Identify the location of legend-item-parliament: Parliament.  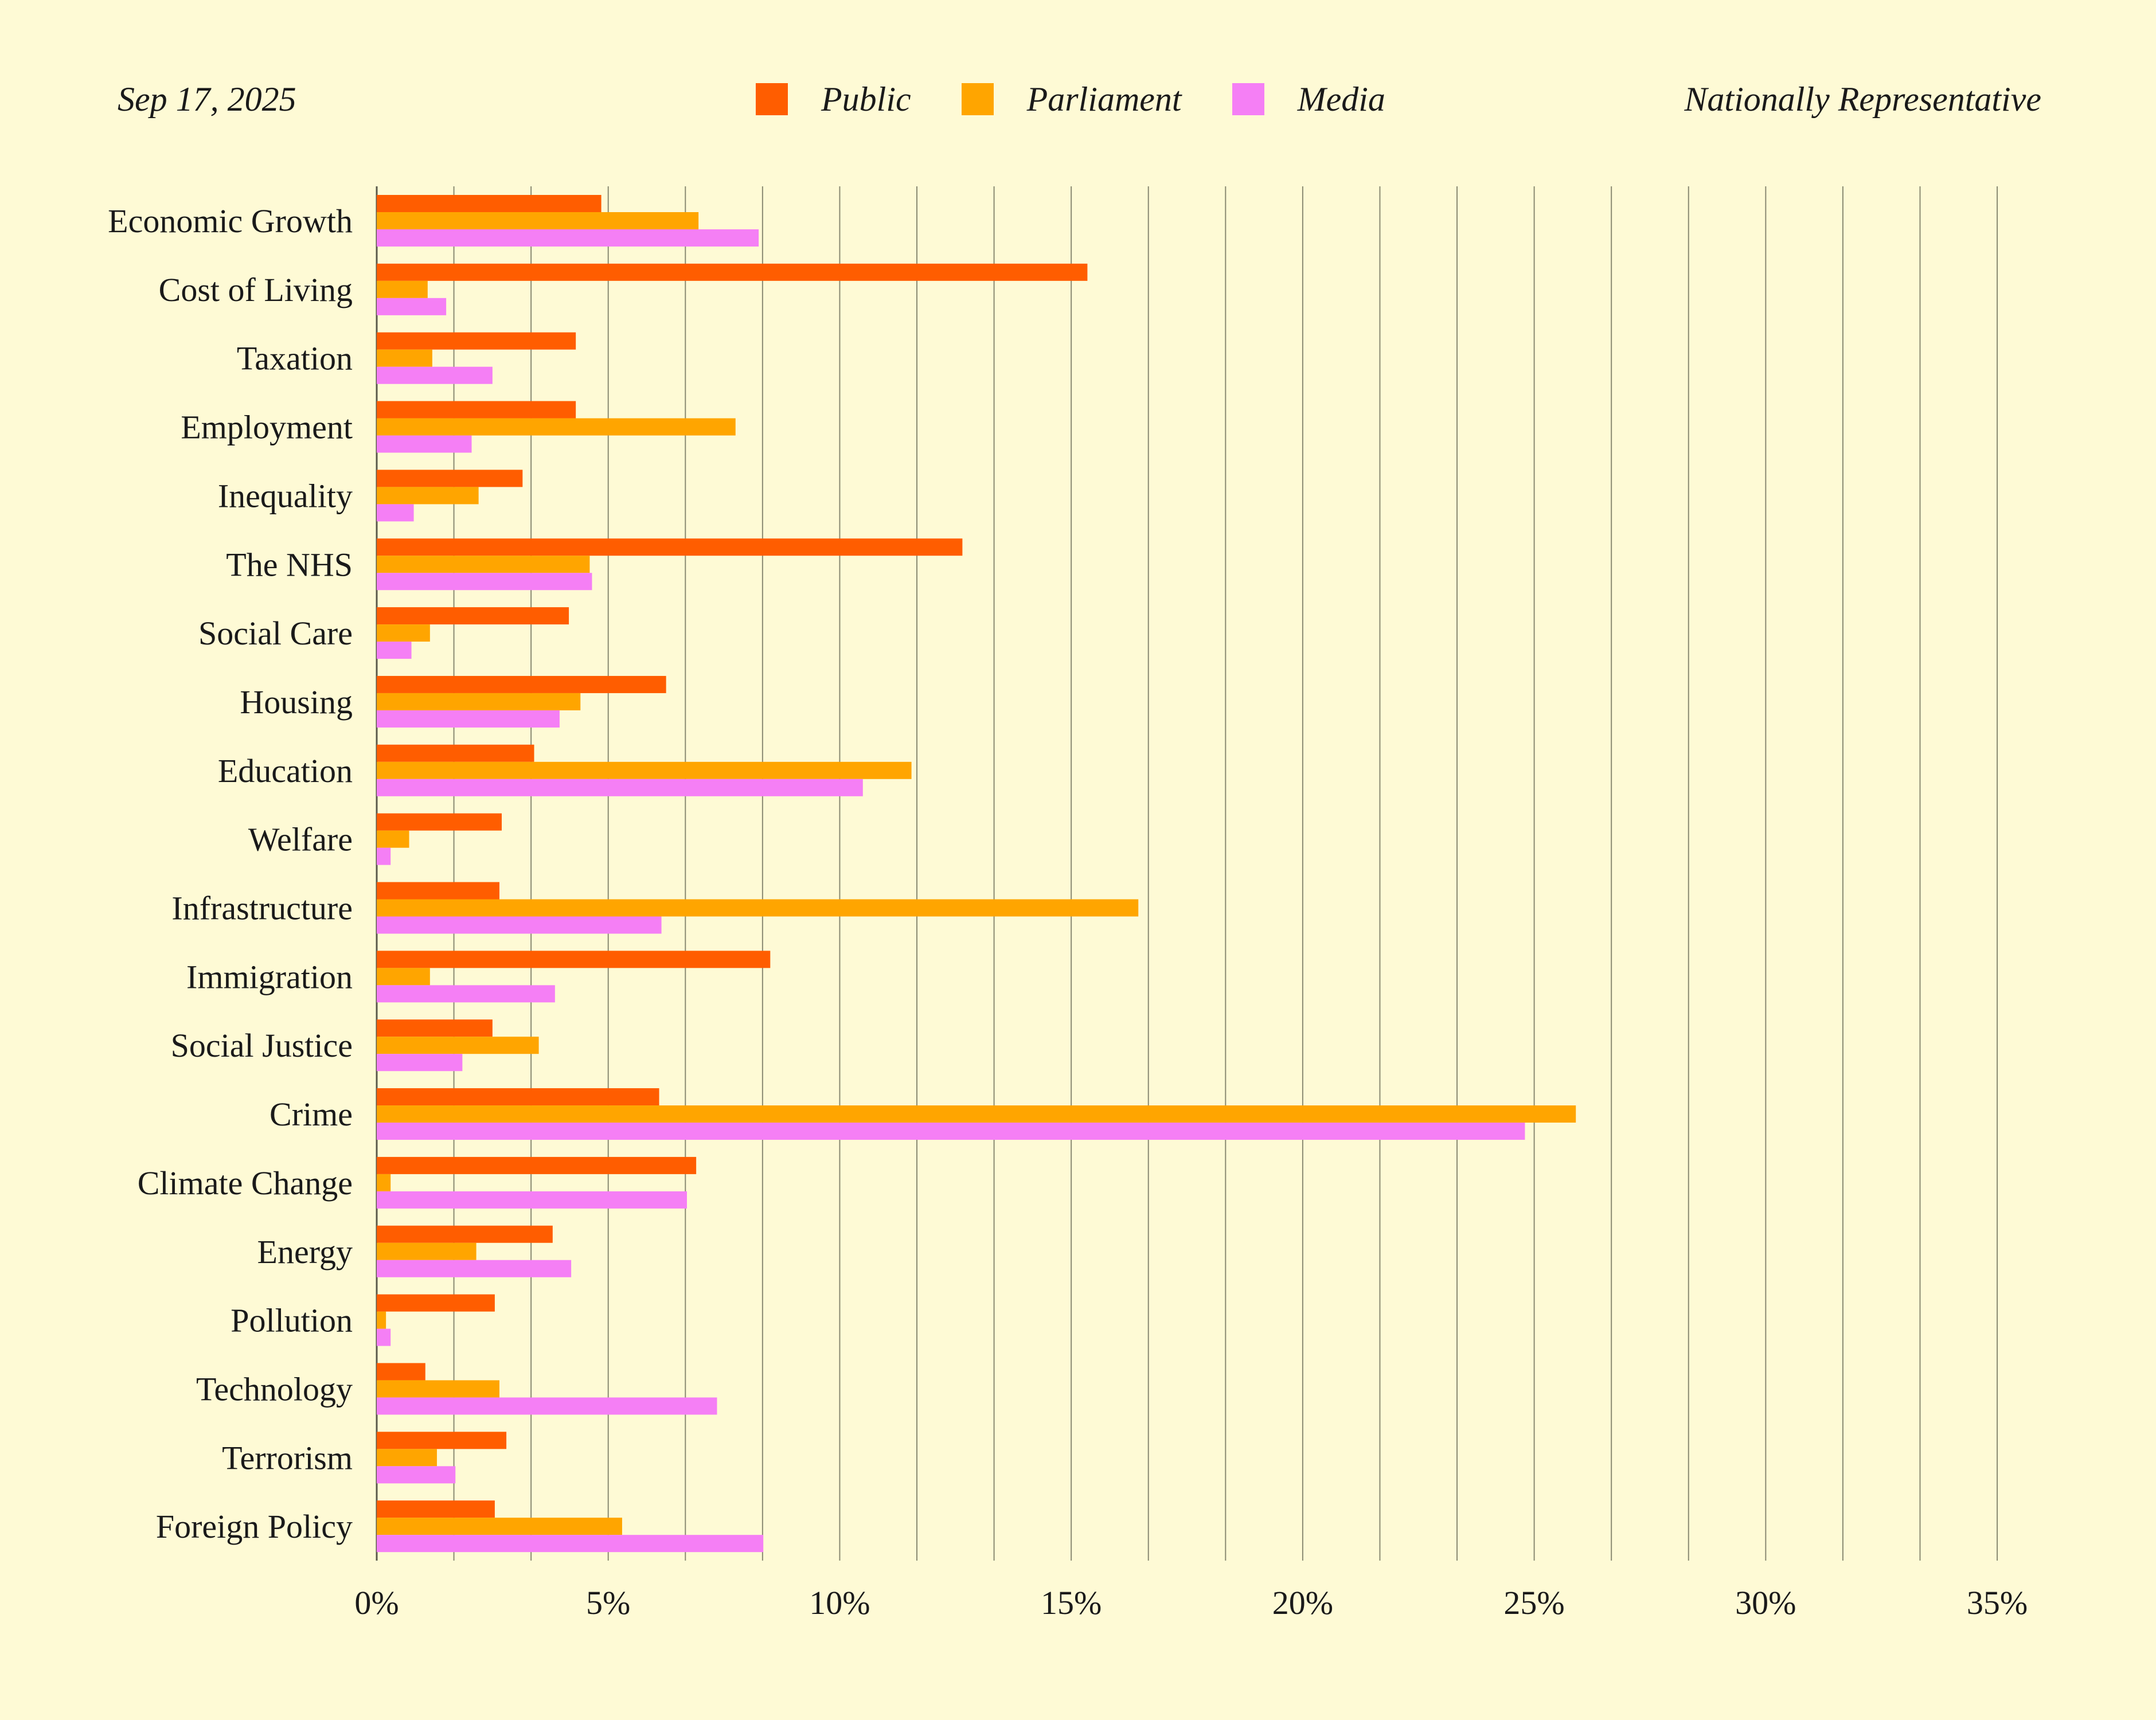
(1071, 99).